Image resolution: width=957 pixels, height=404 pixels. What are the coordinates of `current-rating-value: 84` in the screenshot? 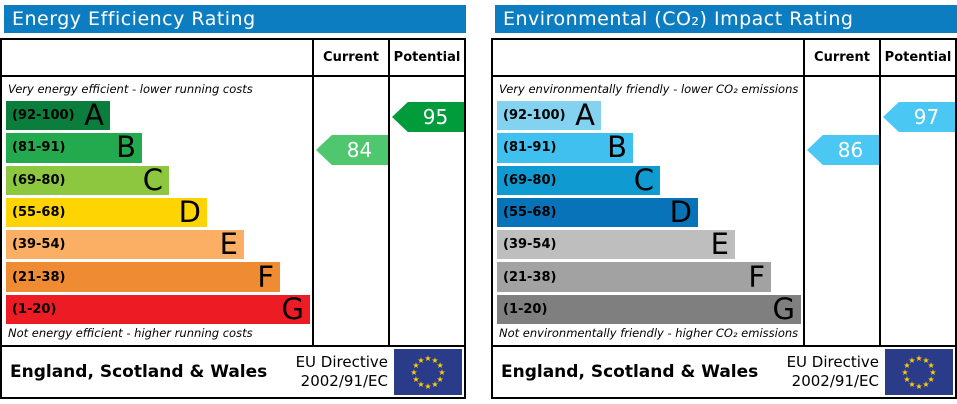 It's located at (359, 150).